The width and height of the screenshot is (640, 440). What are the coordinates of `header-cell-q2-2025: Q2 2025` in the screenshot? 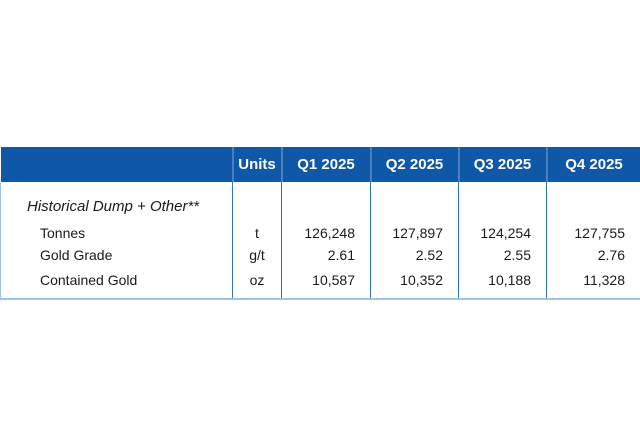 It's located at (414, 164).